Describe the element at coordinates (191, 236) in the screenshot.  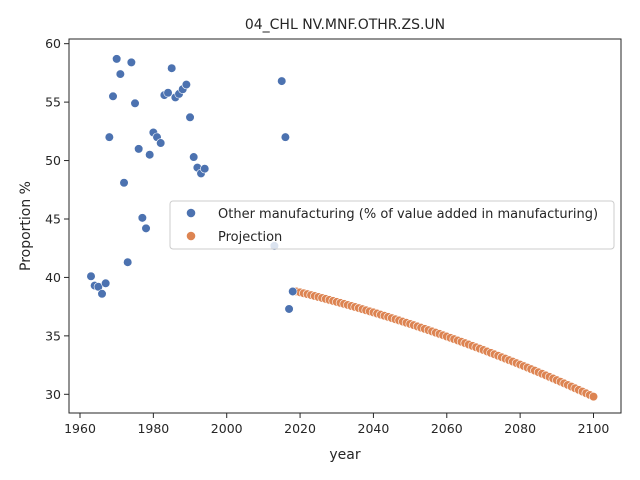
I see `legend-marker-projection` at that location.